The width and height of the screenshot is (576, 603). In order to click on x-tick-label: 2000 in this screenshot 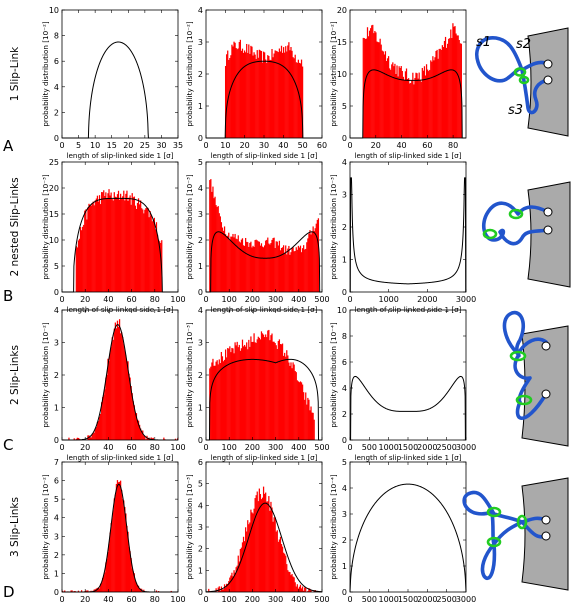, I will do `click(427, 599)`.